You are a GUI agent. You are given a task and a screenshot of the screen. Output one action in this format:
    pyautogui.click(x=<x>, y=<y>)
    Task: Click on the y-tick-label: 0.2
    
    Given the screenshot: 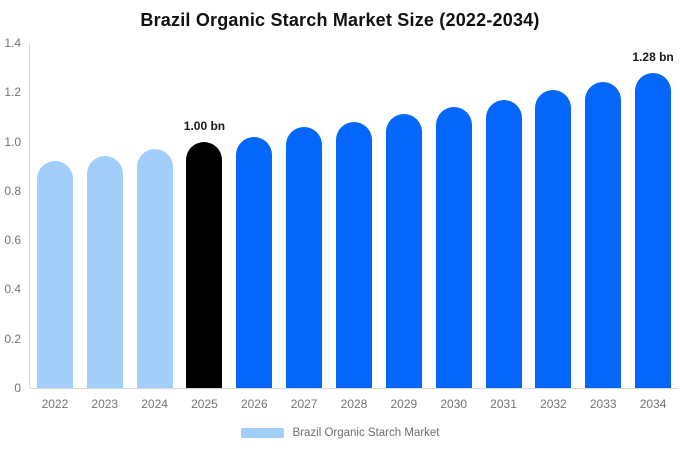 What is the action you would take?
    pyautogui.click(x=12, y=338)
    